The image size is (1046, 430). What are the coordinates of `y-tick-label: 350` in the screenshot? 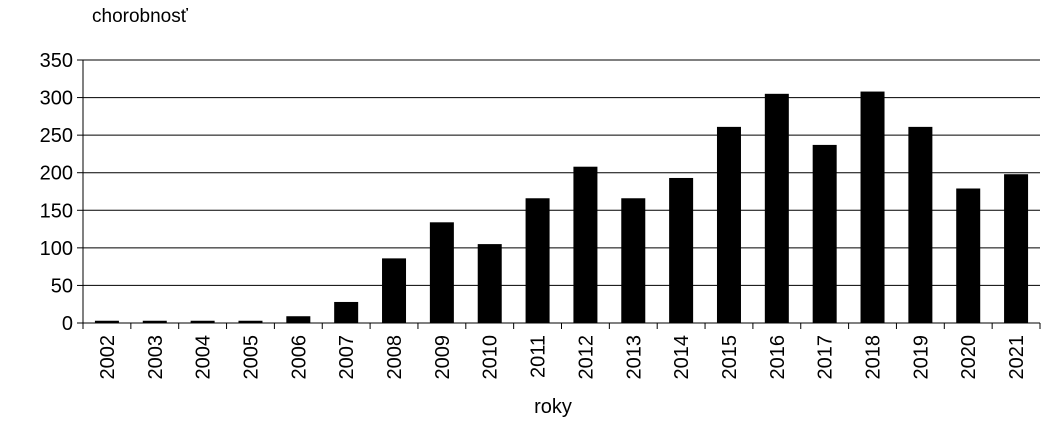 It's located at (56, 61).